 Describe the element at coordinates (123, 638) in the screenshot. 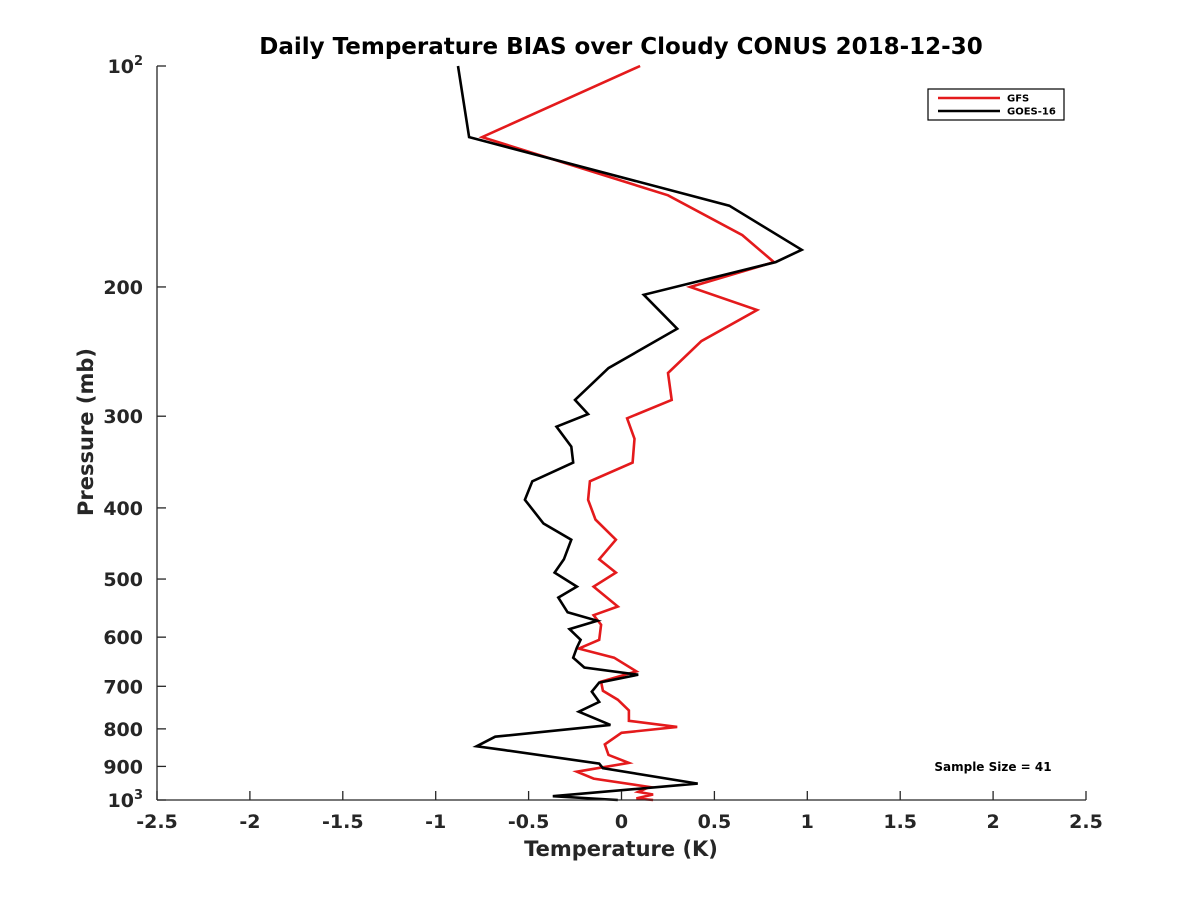

I see `y-tick-label: 600` at that location.